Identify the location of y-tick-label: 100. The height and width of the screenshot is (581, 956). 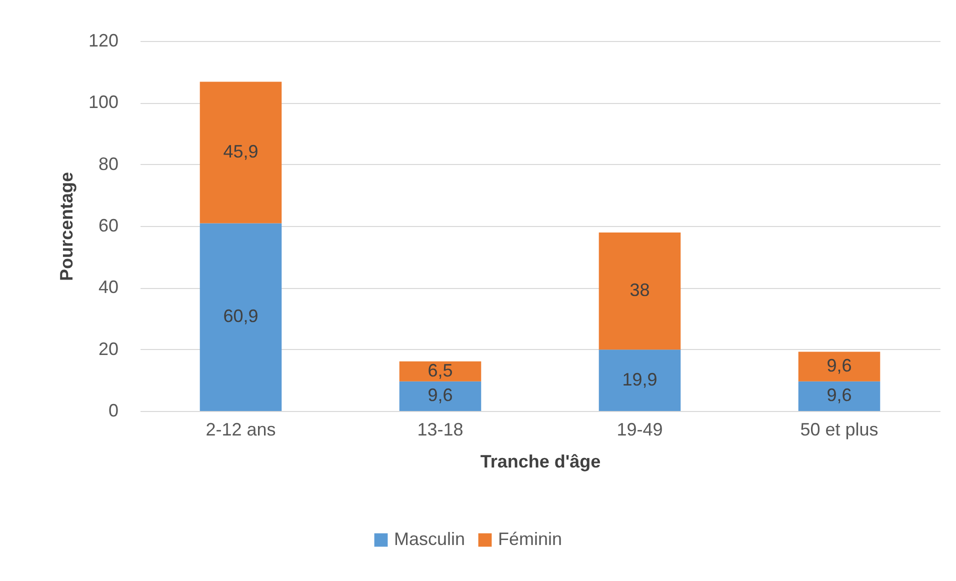
(103, 102).